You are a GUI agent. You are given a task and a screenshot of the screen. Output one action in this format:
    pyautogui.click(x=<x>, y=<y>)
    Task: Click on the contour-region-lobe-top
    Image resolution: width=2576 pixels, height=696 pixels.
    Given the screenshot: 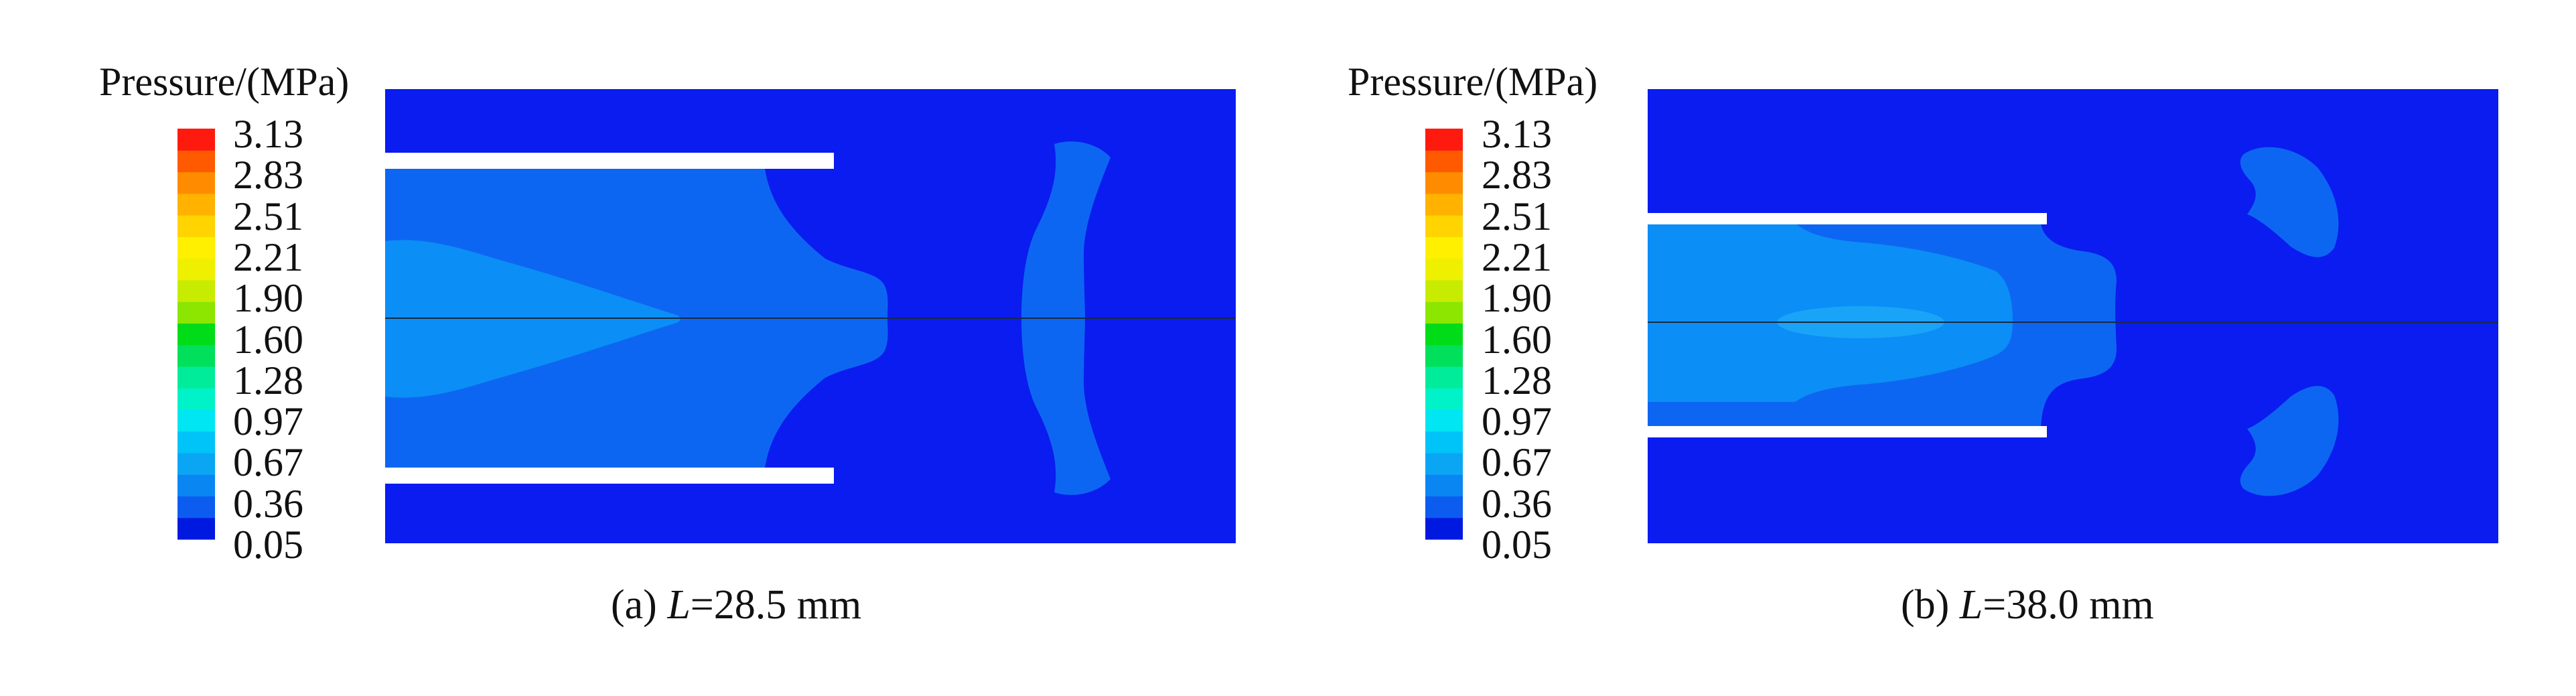 What is the action you would take?
    pyautogui.click(x=2289, y=202)
    